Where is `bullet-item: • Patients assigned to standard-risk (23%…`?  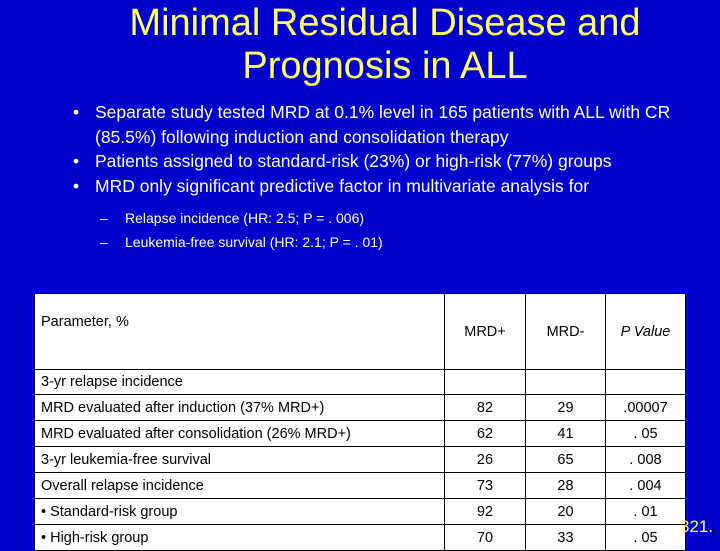 bullet-item: • Patients assigned to standard-risk (23%… is located at coordinates (394, 161).